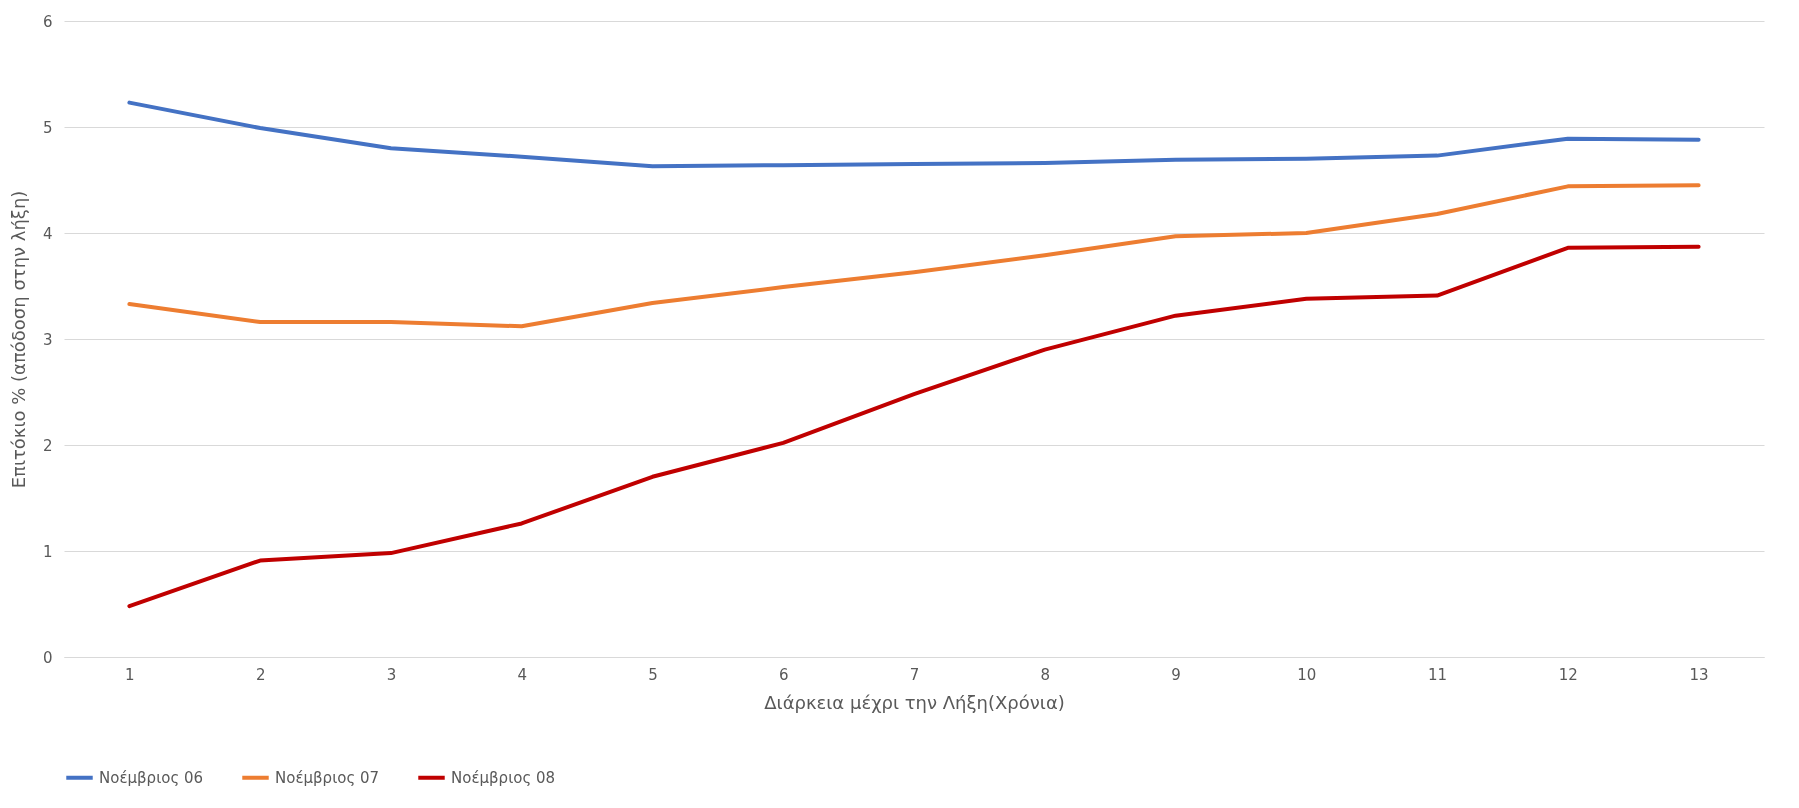 The width and height of the screenshot is (1799, 808). I want to click on y-axis-title: Επιτόκιο % (απόδοση στην λήξη), so click(18, 339).